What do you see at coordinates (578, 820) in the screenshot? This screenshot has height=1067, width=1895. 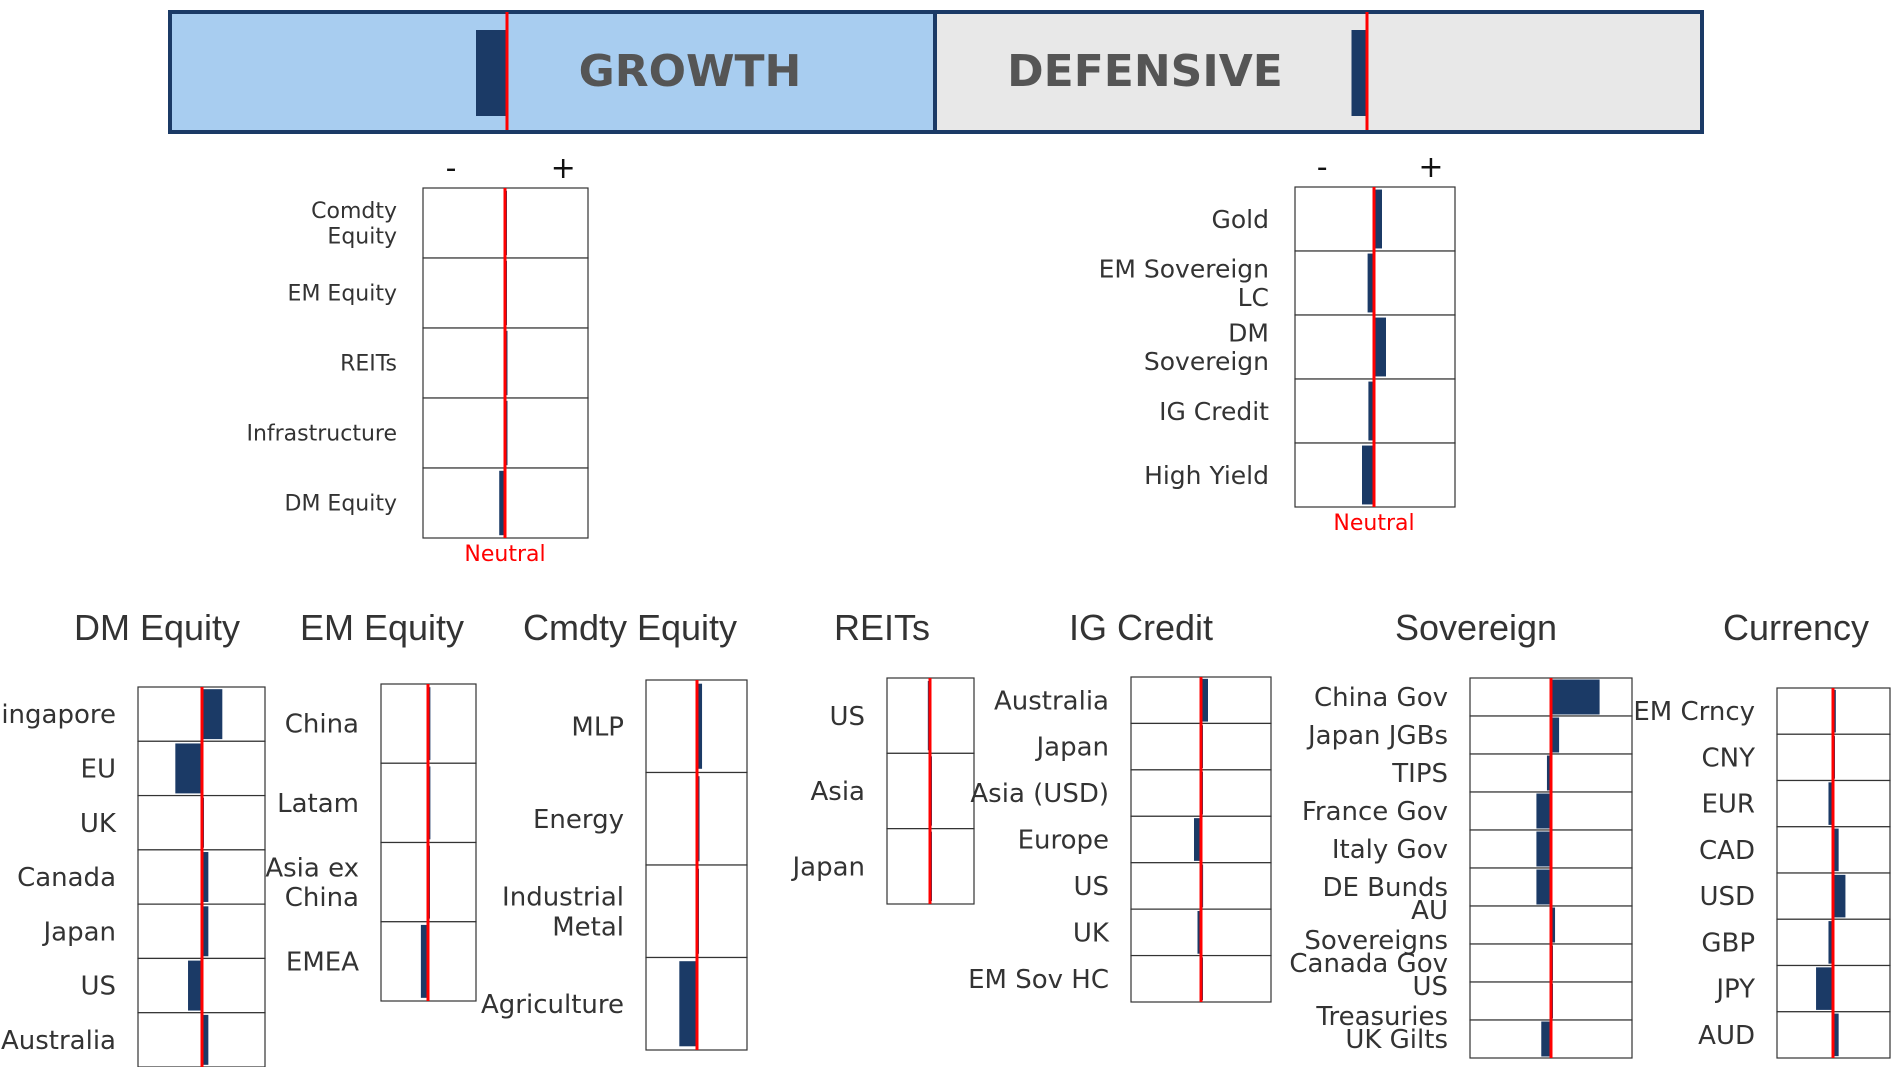 I see `cmdty_equity-label-1: Energy` at bounding box center [578, 820].